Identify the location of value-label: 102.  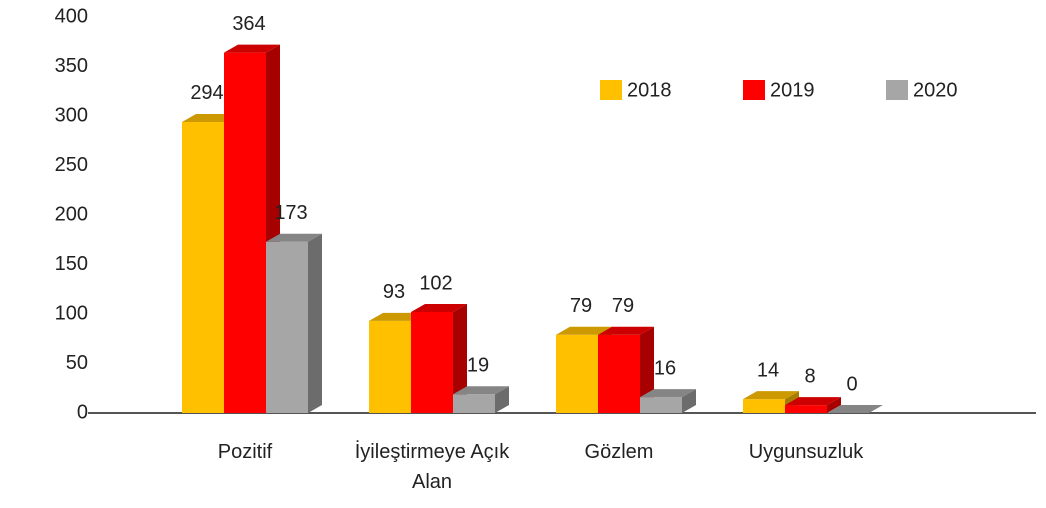
(435, 283).